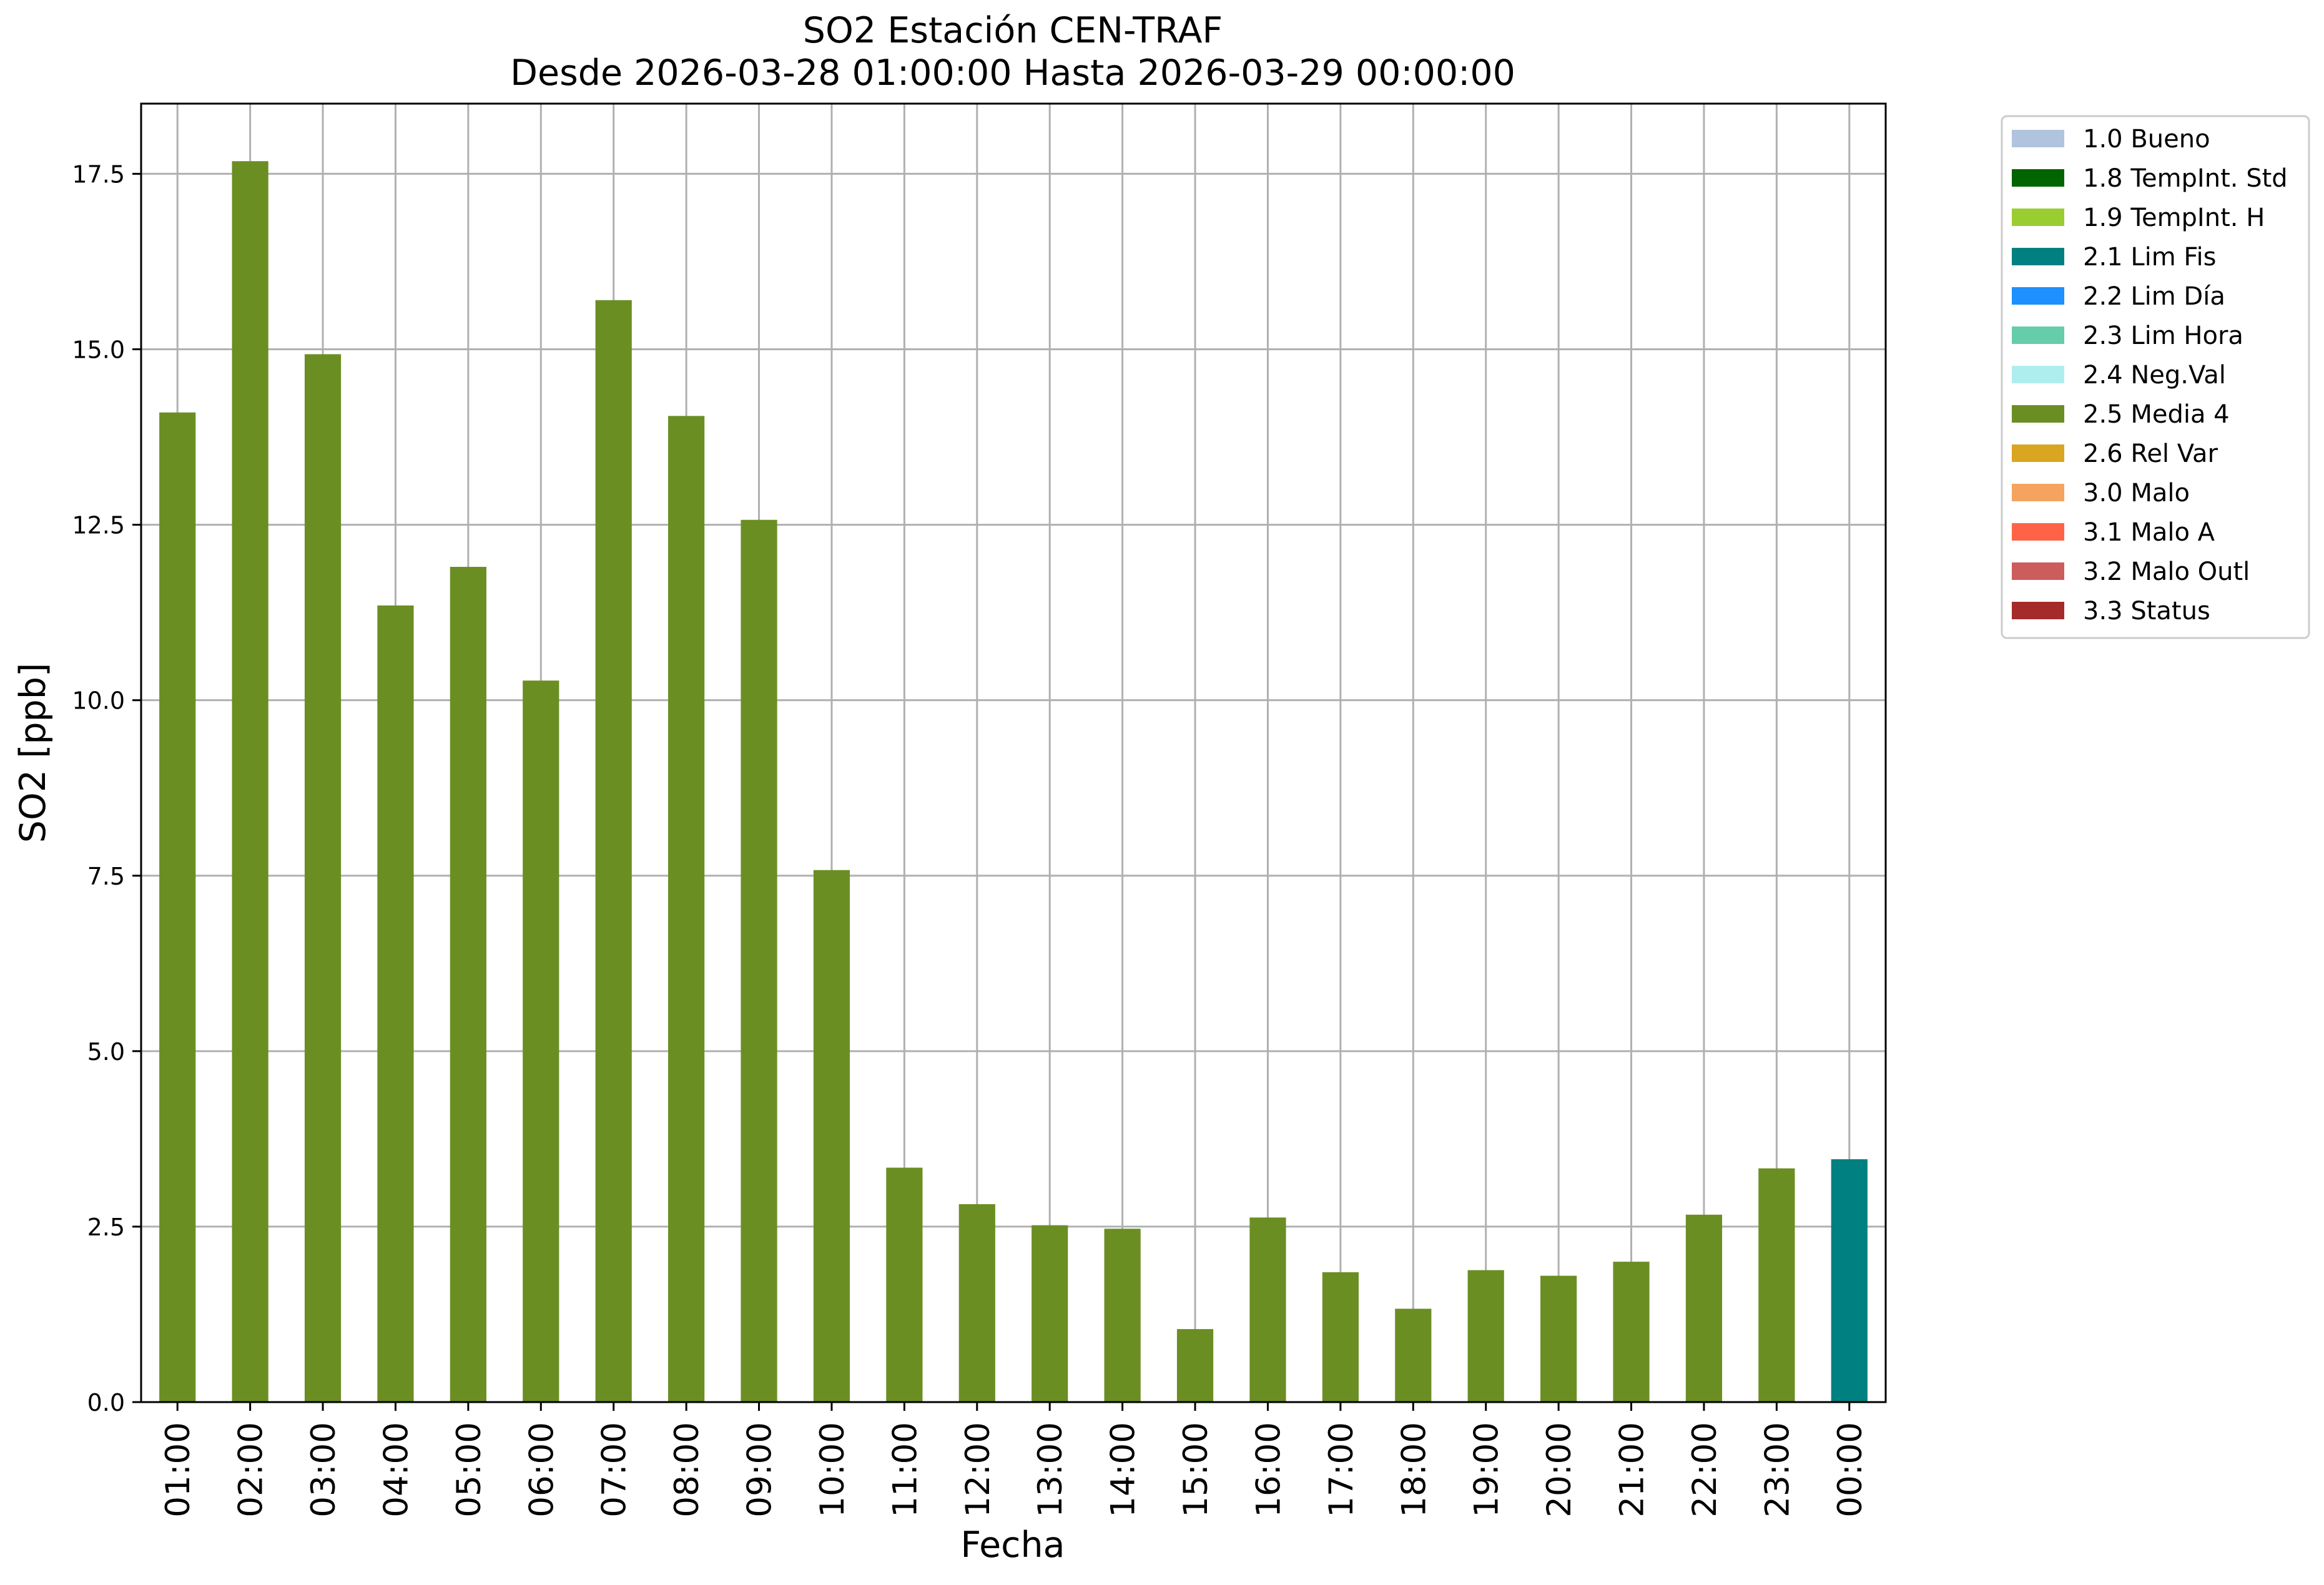  Describe the element at coordinates (2150, 453) in the screenshot. I see `legend-label: 2.6 Rel Var` at that location.